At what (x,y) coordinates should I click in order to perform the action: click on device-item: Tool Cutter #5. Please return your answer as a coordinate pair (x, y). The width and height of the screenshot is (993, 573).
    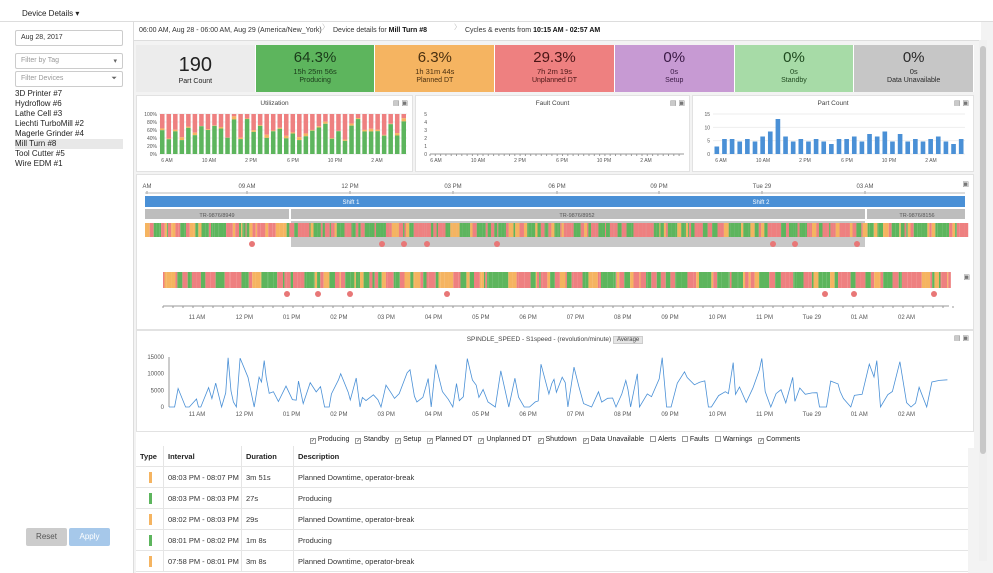
    Looking at the image, I should click on (40, 153).